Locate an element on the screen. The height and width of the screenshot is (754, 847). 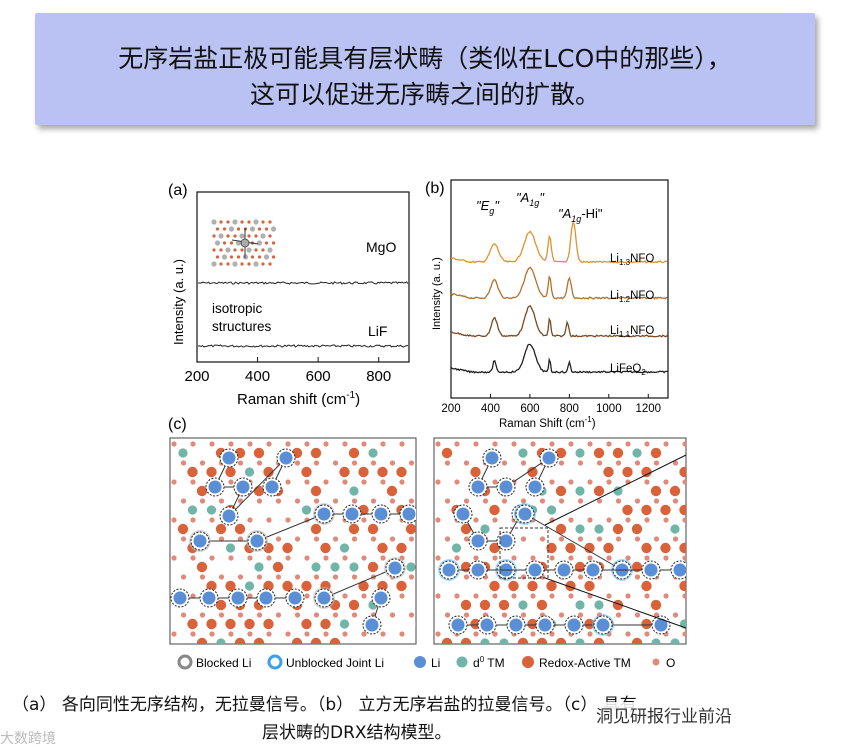
panel-a-tick-label: 200 is located at coordinates (196, 376).